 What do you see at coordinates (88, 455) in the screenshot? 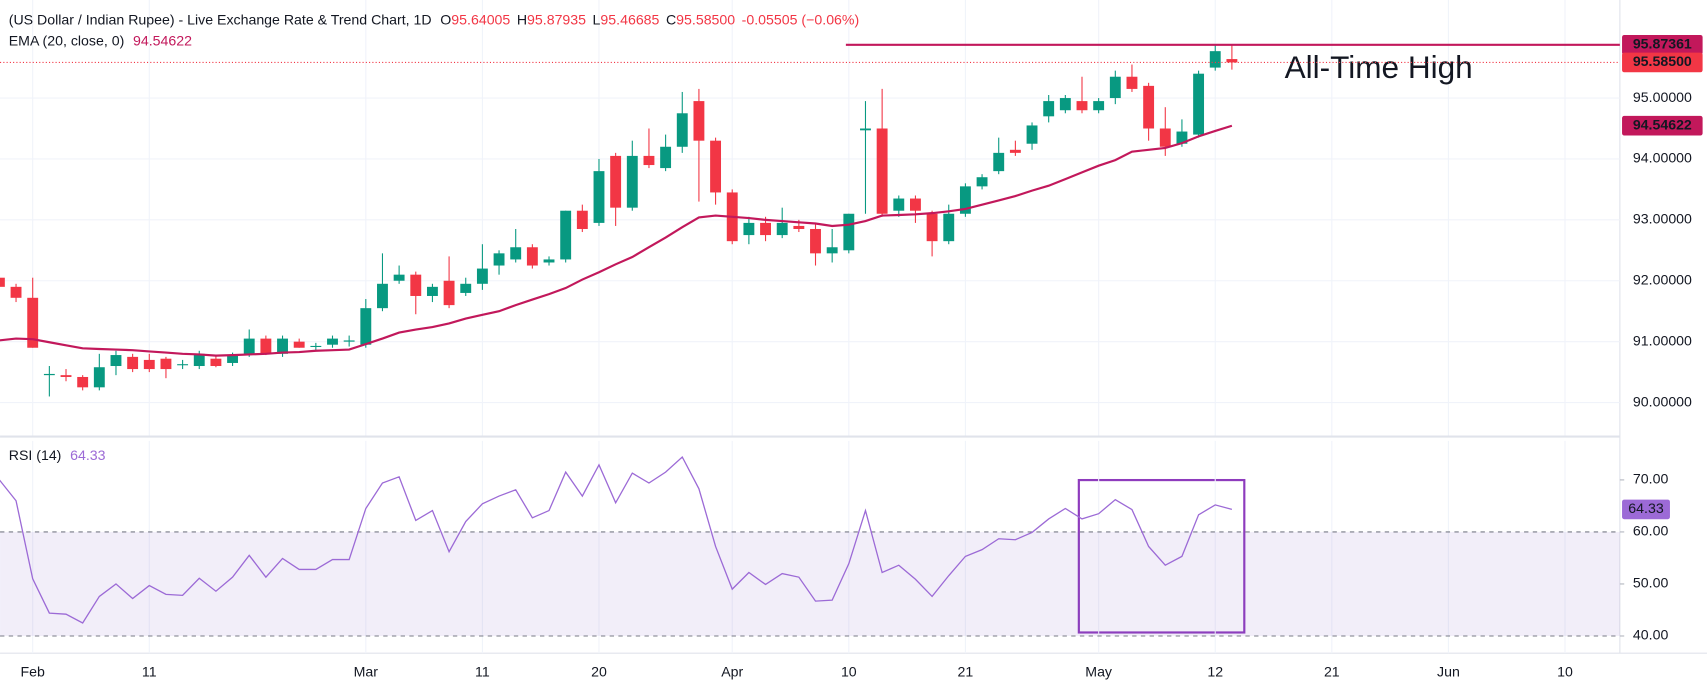
I see `legend-value: 64.33` at bounding box center [88, 455].